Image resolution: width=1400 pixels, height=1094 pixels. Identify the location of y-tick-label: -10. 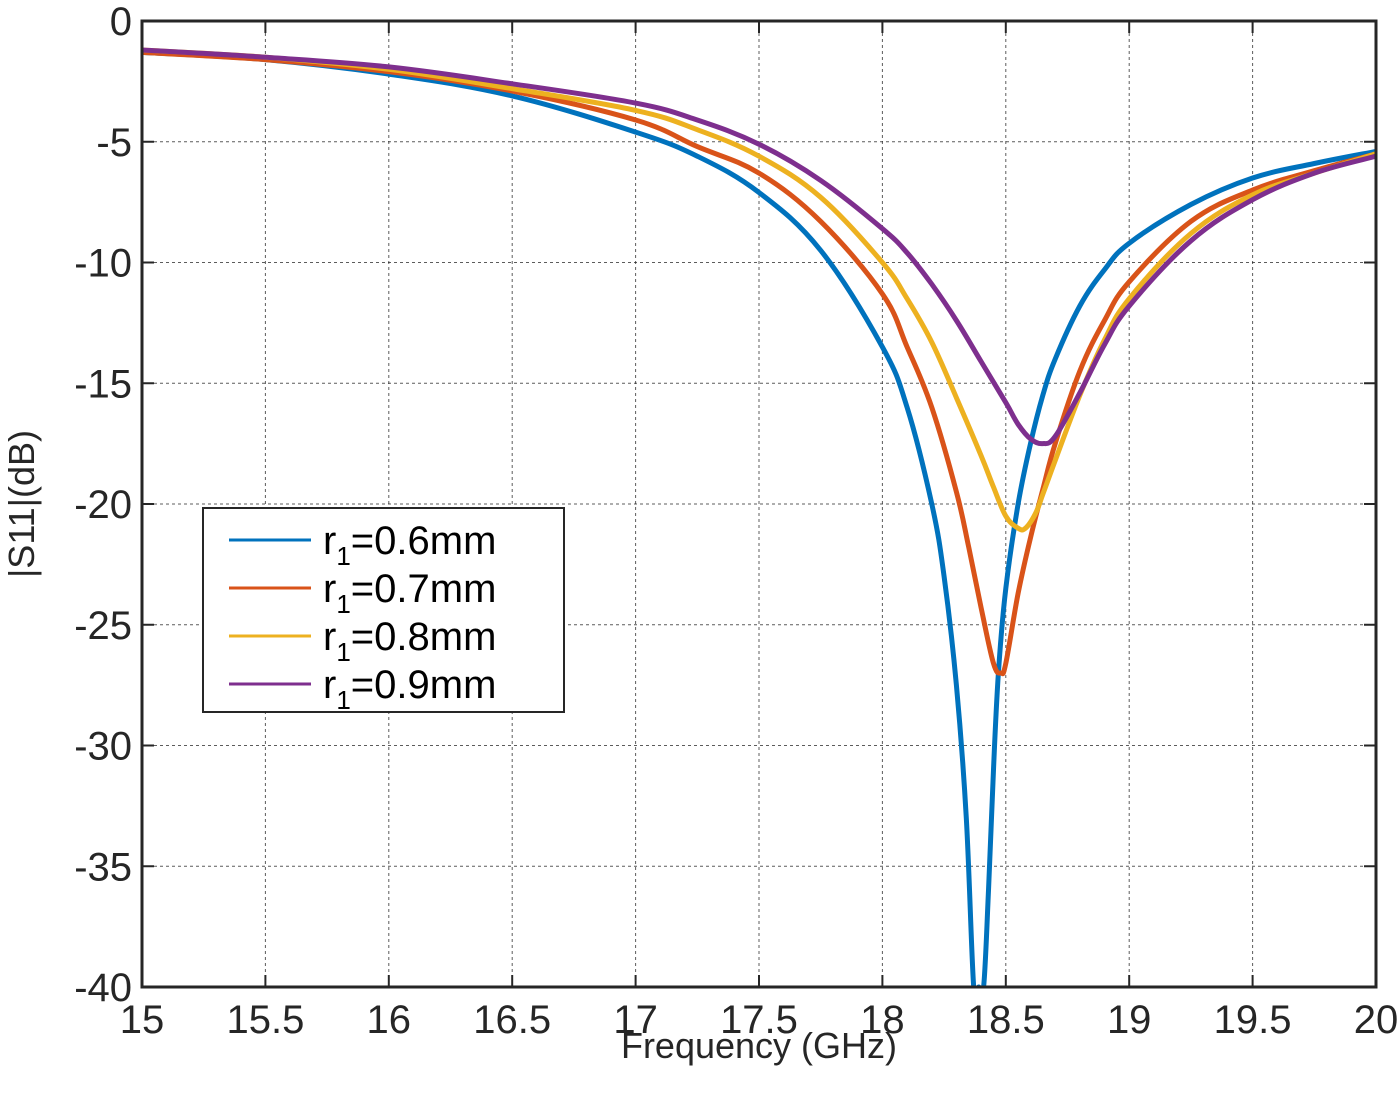
(103, 264).